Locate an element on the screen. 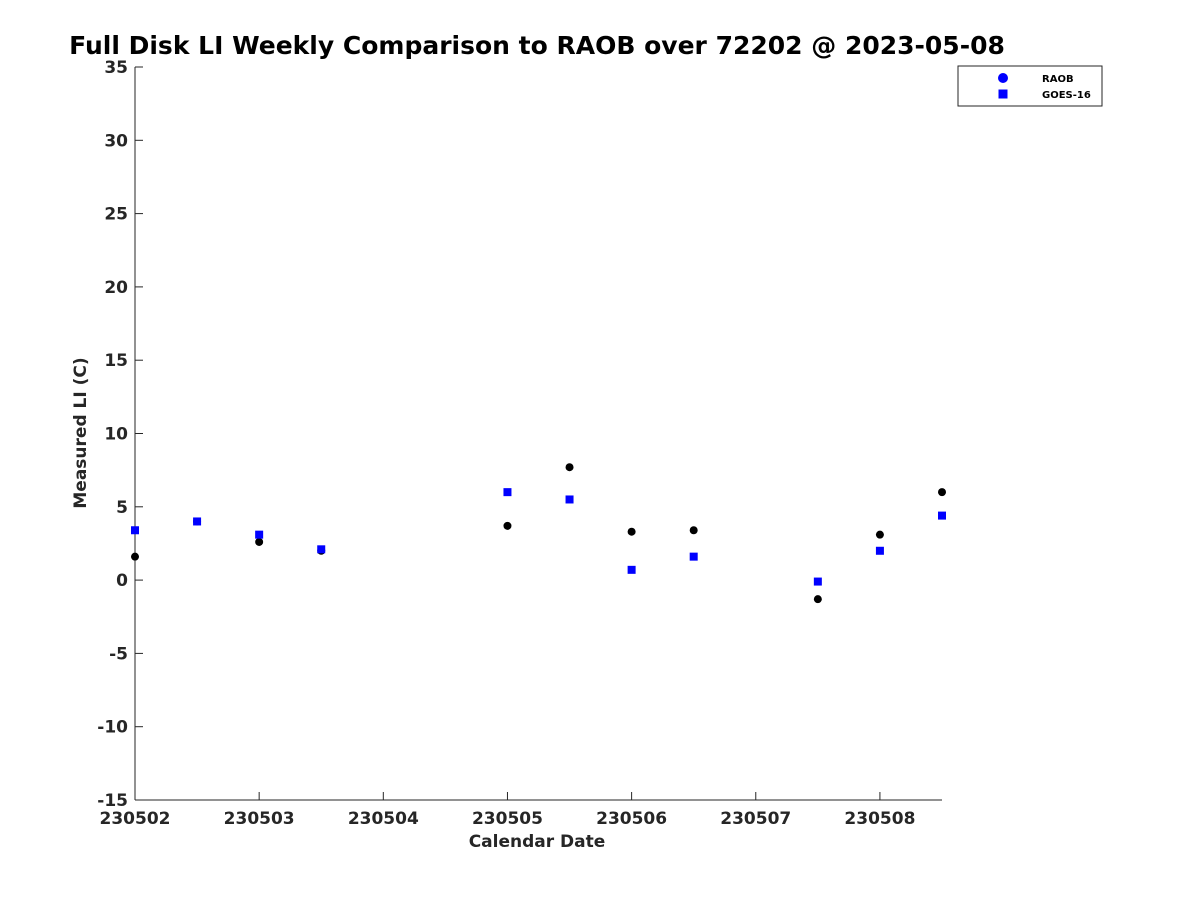  y-ticks: -15 -10 -5 0 5 10 15 20 25 30 35 is located at coordinates (120, 434).